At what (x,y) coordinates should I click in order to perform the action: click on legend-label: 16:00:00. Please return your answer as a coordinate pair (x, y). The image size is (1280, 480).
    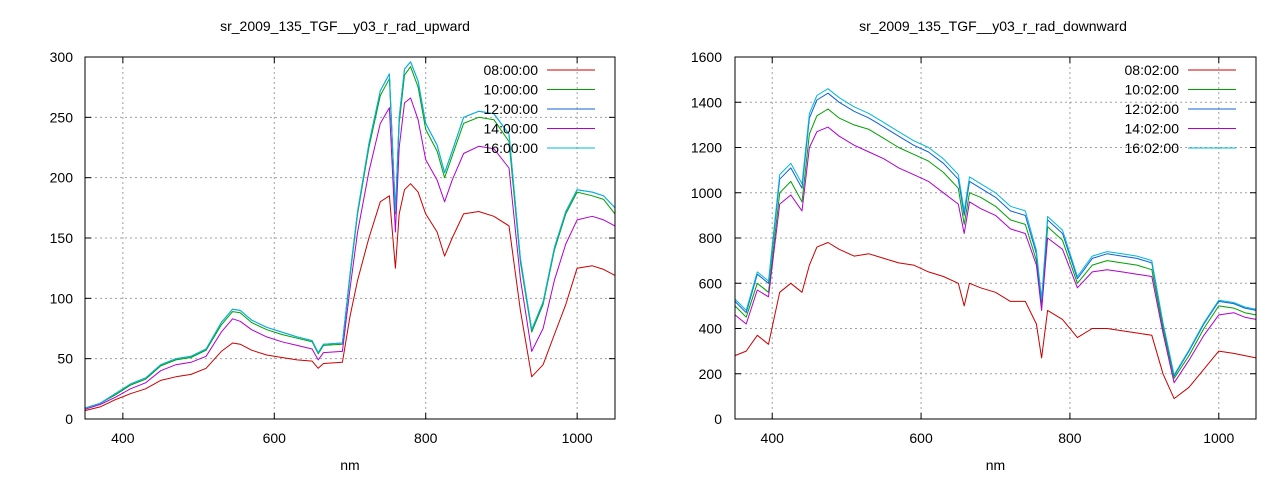
    Looking at the image, I should click on (511, 148).